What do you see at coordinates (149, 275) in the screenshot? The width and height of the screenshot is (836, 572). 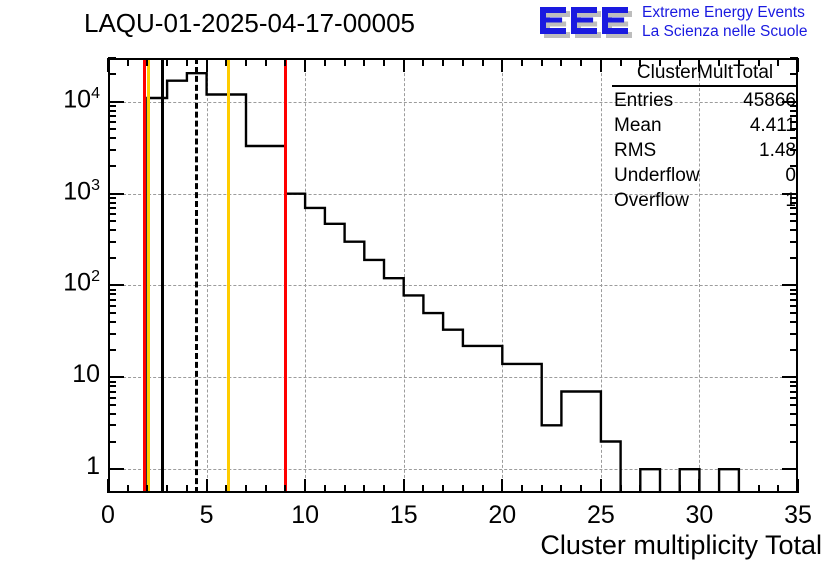 I see `marker-line-yellow-line-low` at bounding box center [149, 275].